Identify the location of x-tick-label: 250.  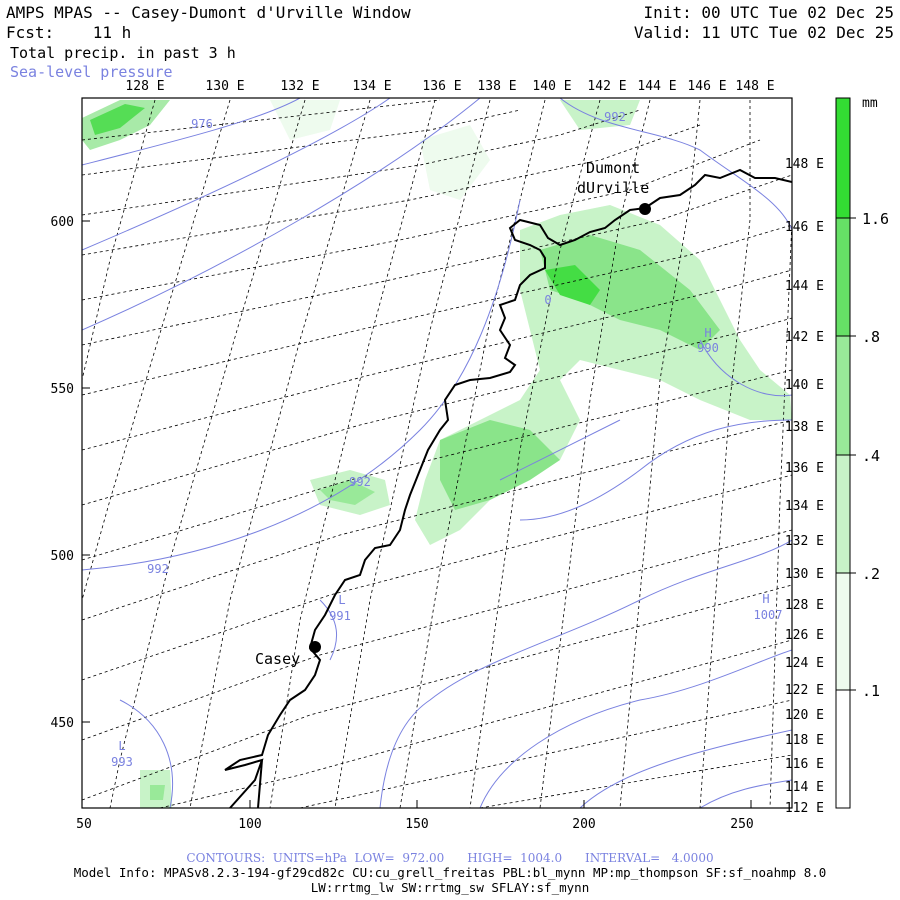
(741, 824).